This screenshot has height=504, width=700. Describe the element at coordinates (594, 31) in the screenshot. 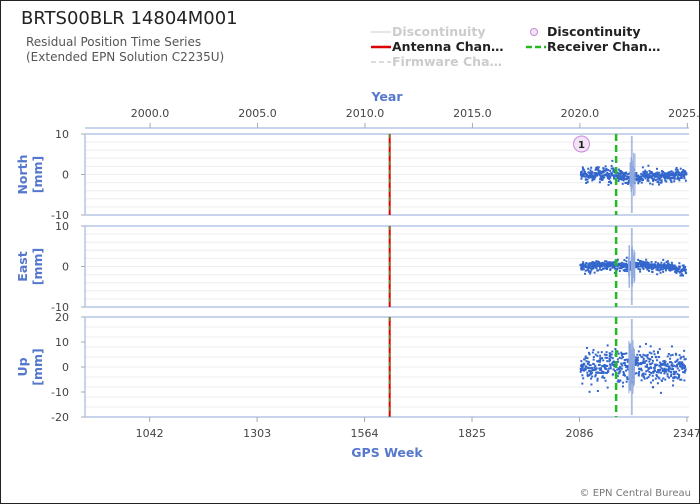

I see `legend-discontinuity-marker-label: Discontinuity` at that location.